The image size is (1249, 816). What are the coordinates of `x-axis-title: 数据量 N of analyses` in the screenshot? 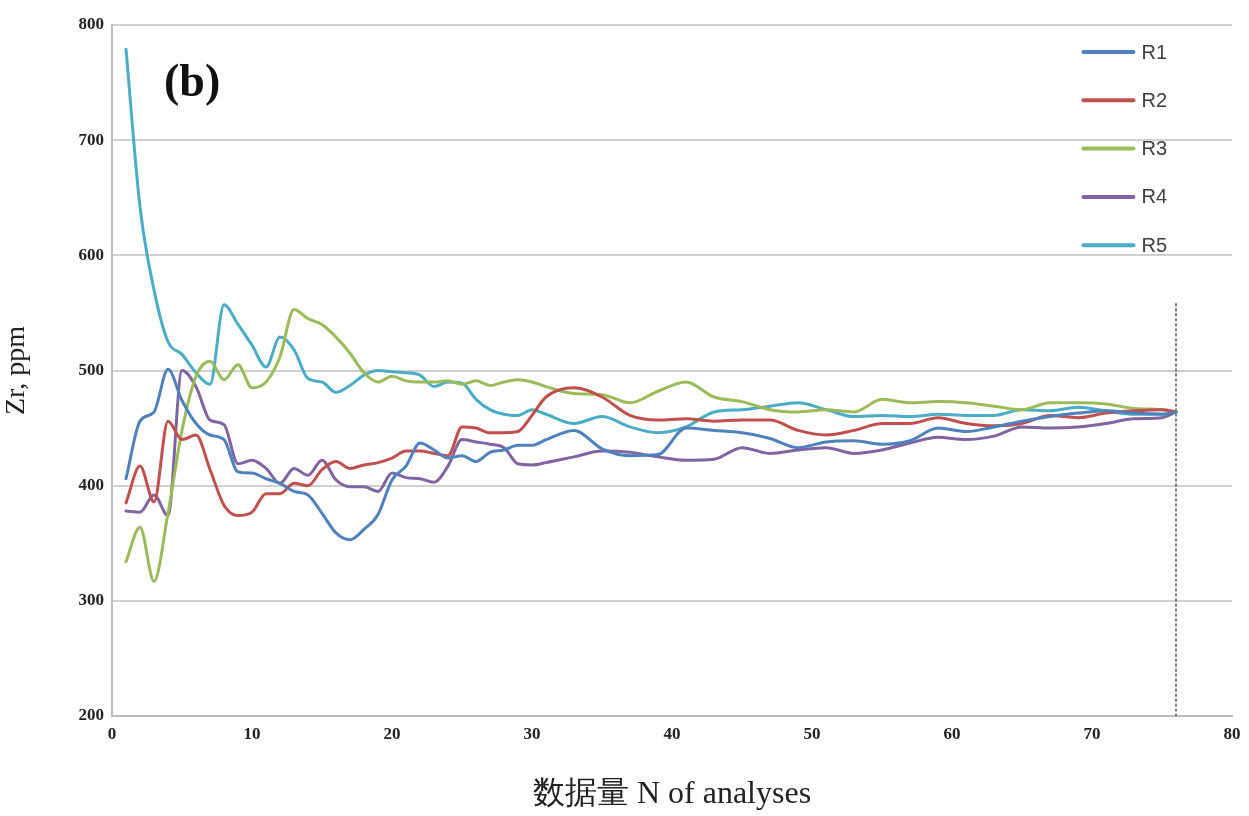 It's located at (672, 792).